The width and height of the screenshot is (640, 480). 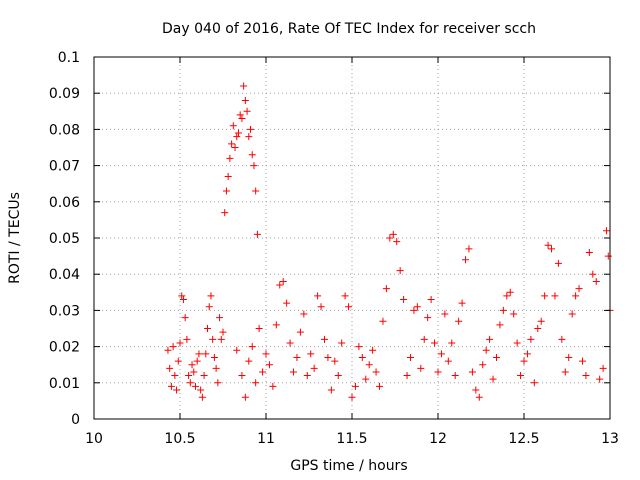 I want to click on y-tick-label: 0.08, so click(x=64, y=130).